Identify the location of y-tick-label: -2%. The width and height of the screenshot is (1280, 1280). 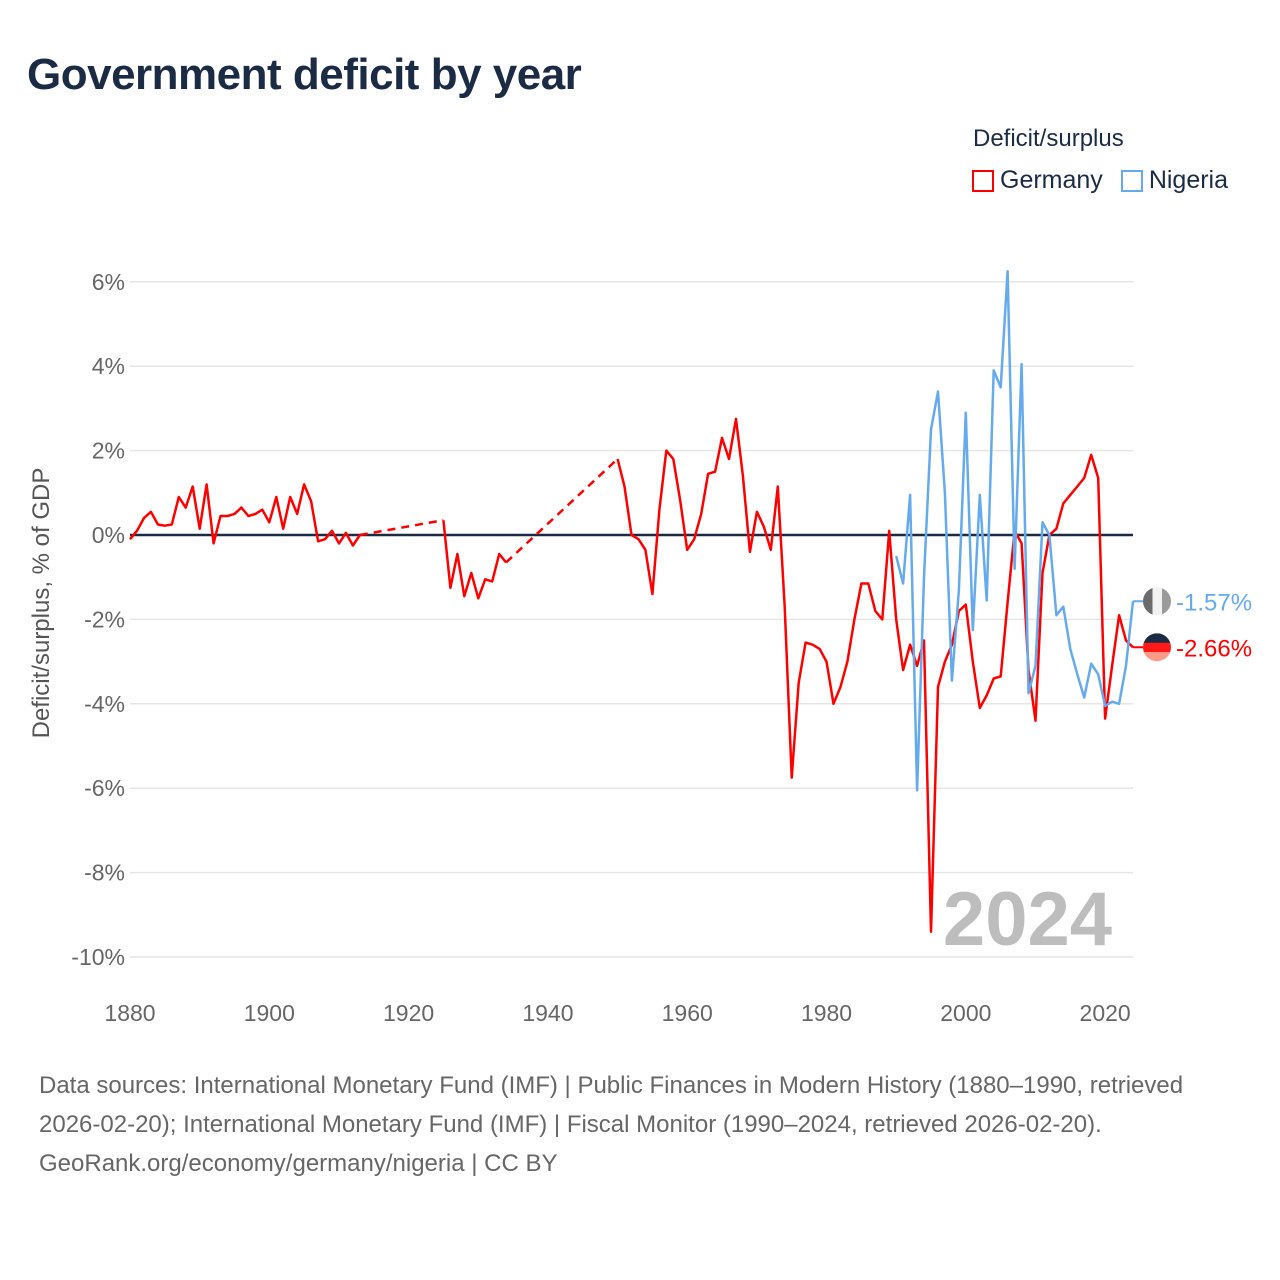
(104, 619).